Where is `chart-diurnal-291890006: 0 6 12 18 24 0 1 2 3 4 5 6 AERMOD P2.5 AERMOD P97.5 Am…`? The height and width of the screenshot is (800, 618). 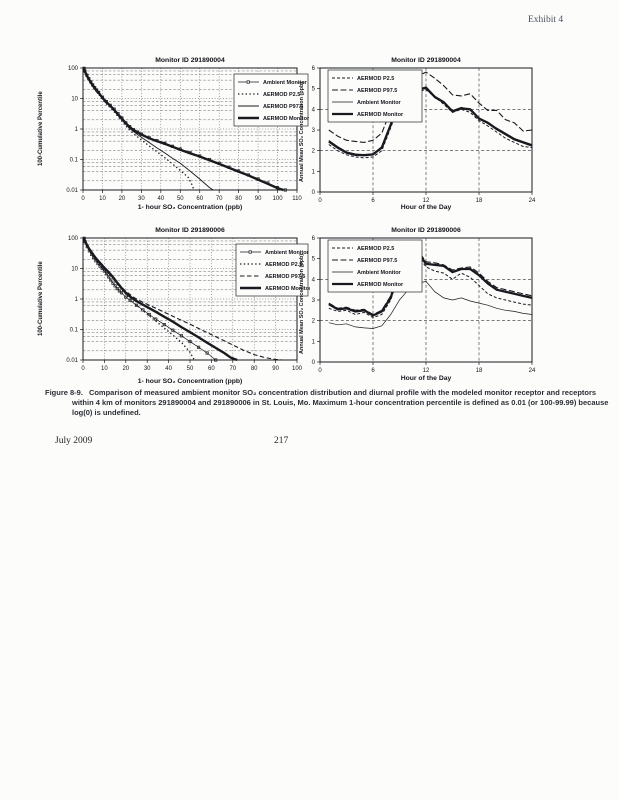
chart-diurnal-291890006: 0 6 12 18 24 0 1 2 3 4 5 6 AERMOD P2.5 AERMOD P97.5 Am… is located at coordinates (418, 308).